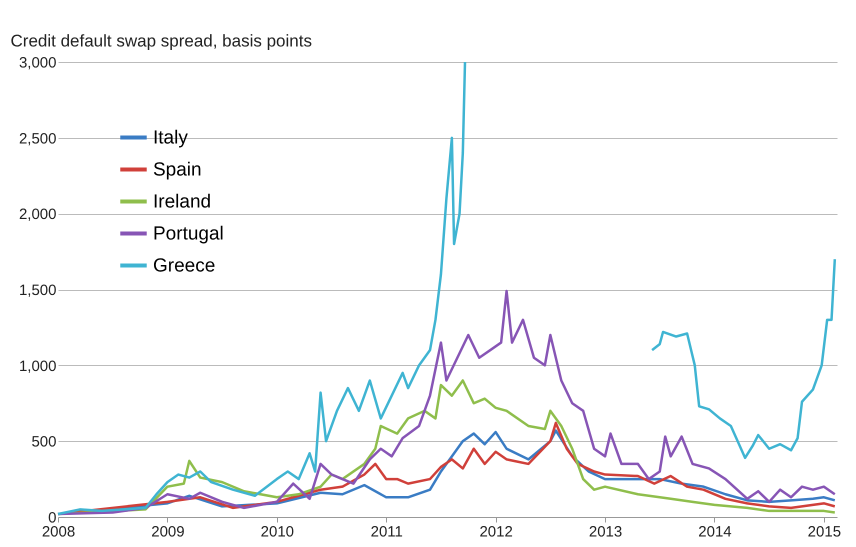  Describe the element at coordinates (43, 442) in the screenshot. I see `y-tick-label: 500` at that location.